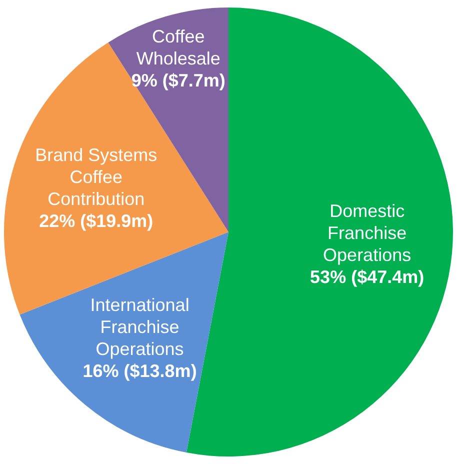 The width and height of the screenshot is (457, 464). What do you see at coordinates (367, 233) in the screenshot?
I see `slice-label: Domestic Franchise Operations` at bounding box center [367, 233].